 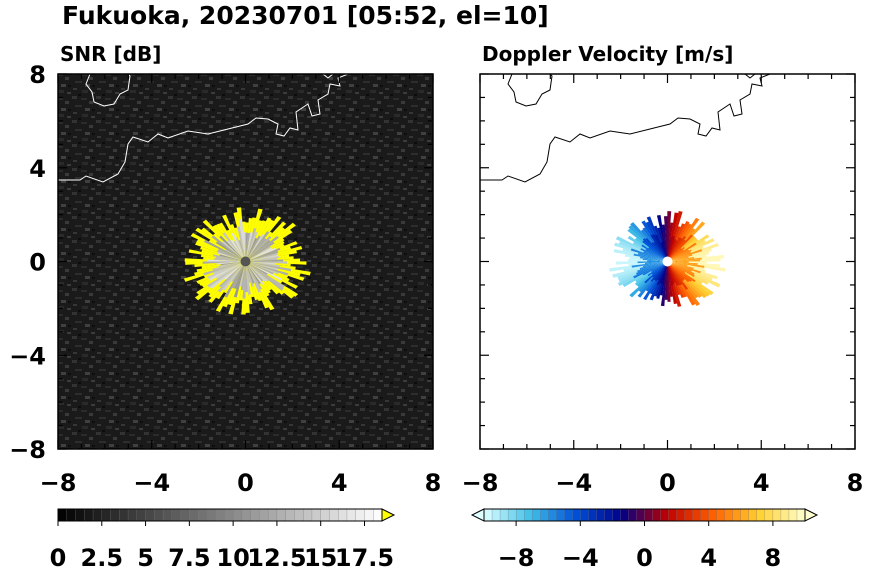 I want to click on figure-title: Fukuoka, 20230701 [05:52, el=10], so click(x=305, y=15).